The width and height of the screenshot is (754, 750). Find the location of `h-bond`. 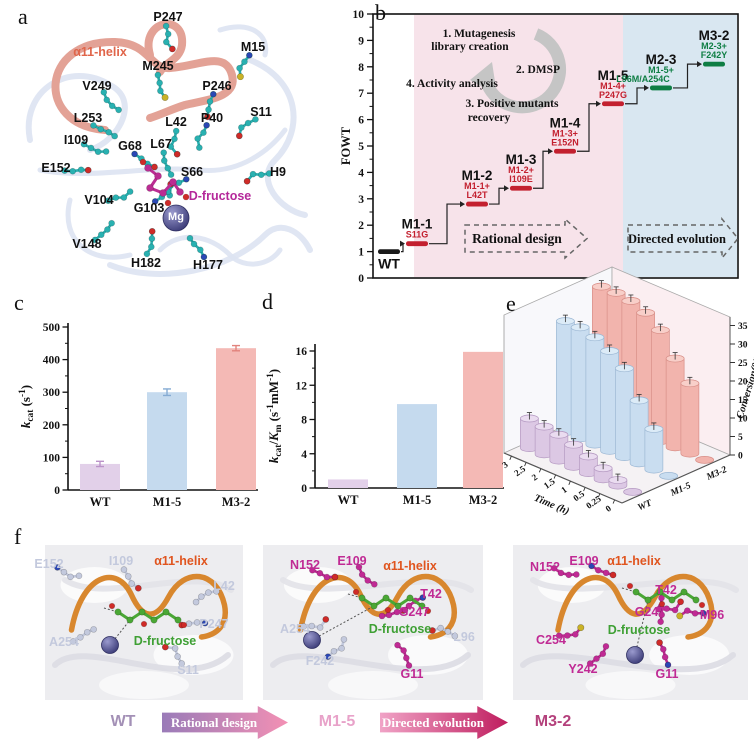

h-bond is located at coordinates (641, 627).